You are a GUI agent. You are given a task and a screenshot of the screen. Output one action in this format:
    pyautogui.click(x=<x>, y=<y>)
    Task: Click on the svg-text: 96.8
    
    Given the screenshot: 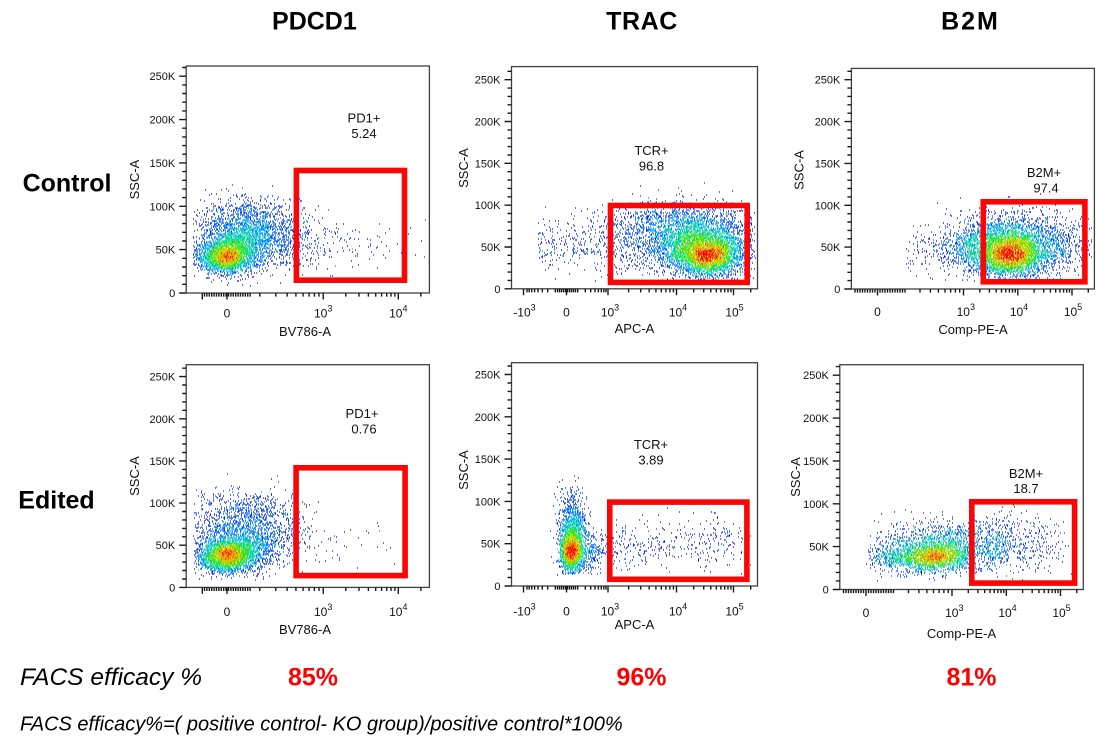 What is the action you would take?
    pyautogui.click(x=651, y=166)
    